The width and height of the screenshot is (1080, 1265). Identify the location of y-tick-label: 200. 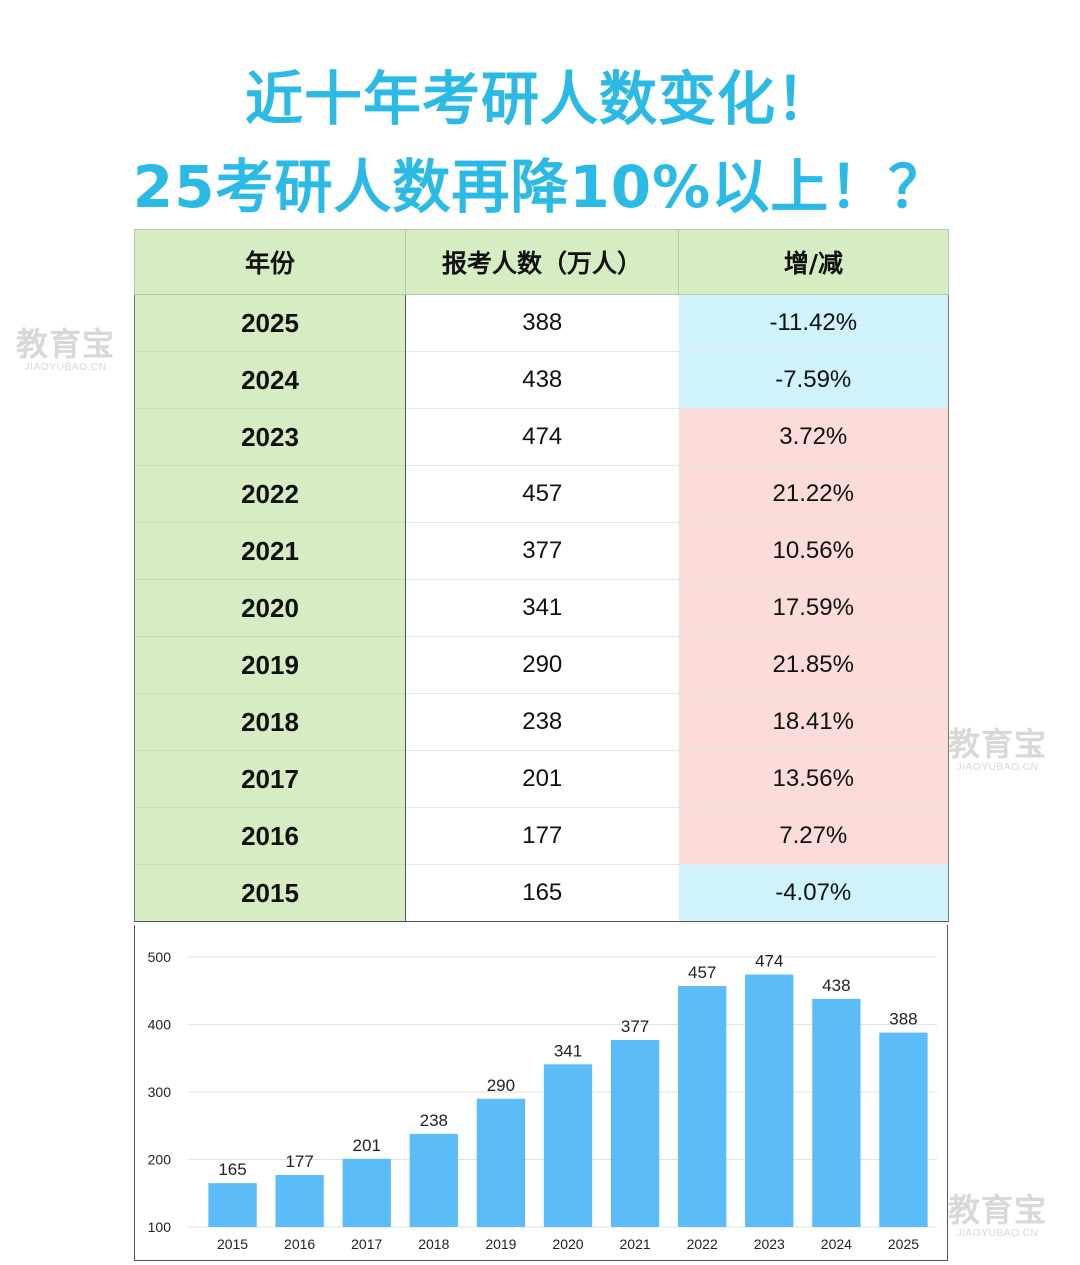
(160, 1160).